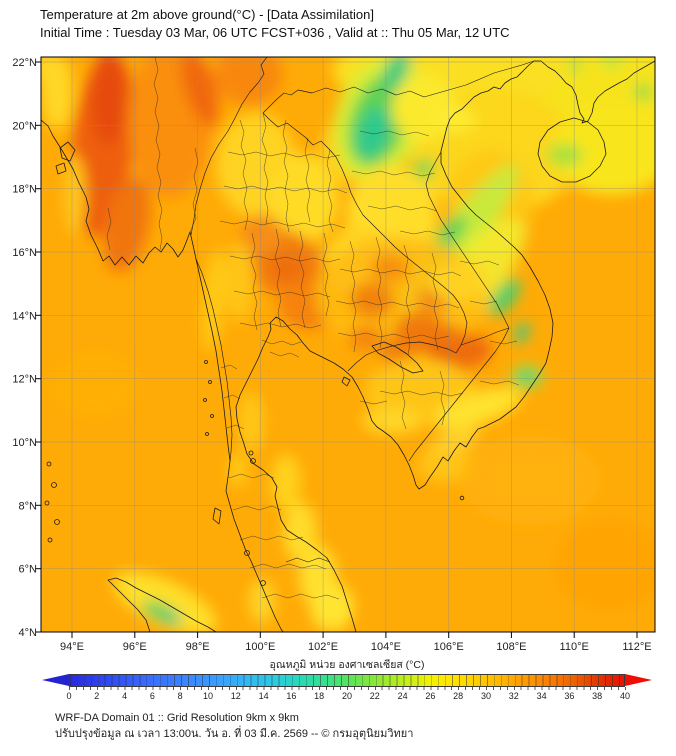 This screenshot has height=756, width=676. Describe the element at coordinates (97, 696) in the screenshot. I see `colorbar-tick-label: 2` at that location.